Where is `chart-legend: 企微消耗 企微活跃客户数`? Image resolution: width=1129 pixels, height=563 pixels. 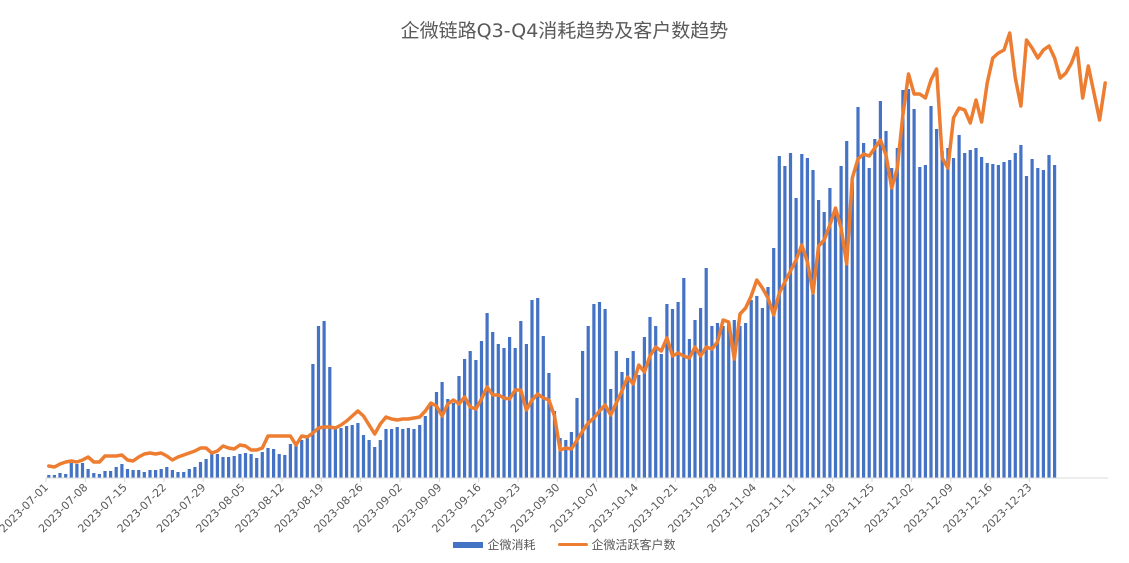 chart-legend: 企微消耗 企微活跃客户数 is located at coordinates (564, 544).